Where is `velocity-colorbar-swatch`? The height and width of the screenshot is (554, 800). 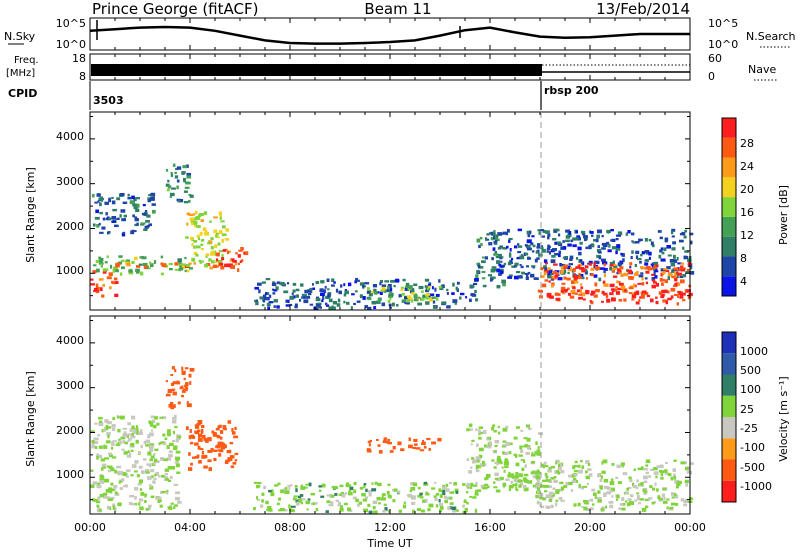 velocity-colorbar-swatch is located at coordinates (729, 385).